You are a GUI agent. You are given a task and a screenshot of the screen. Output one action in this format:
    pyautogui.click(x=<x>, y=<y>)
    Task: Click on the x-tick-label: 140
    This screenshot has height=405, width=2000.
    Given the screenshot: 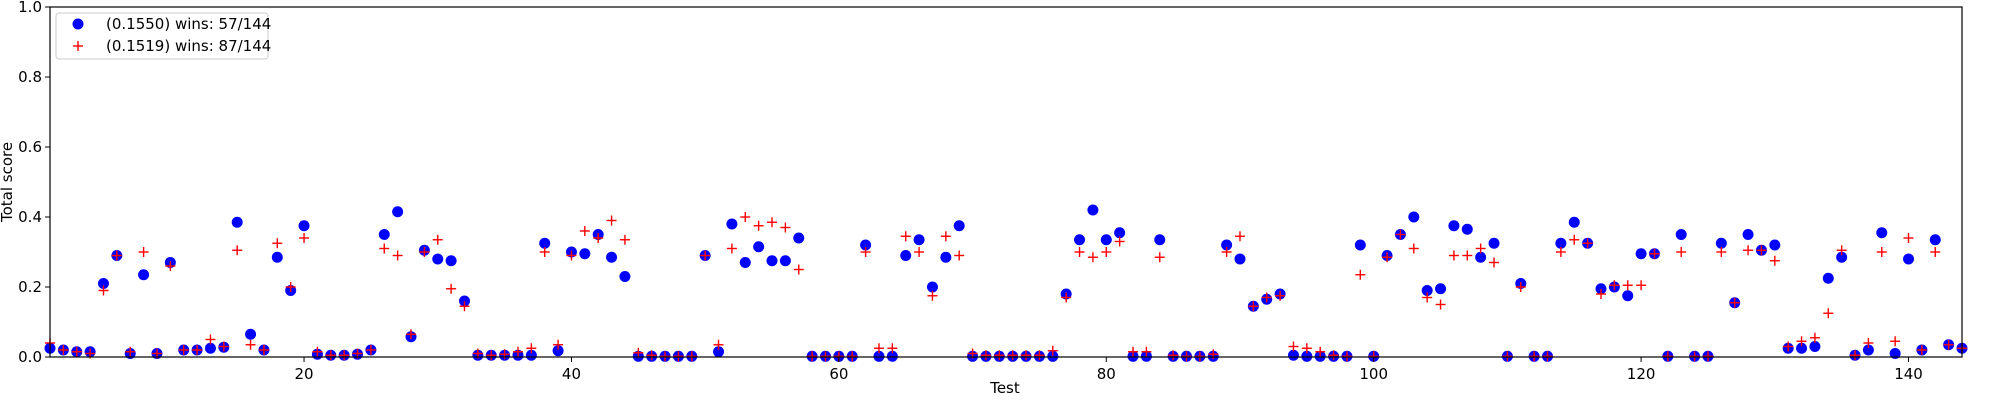 What is the action you would take?
    pyautogui.click(x=1908, y=374)
    